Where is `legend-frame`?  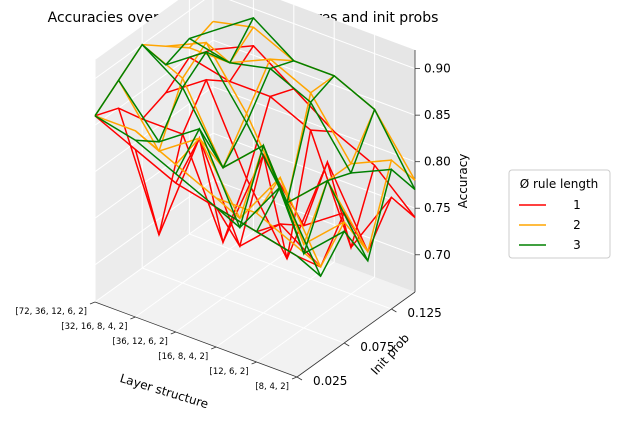
legend-frame is located at coordinates (559, 214).